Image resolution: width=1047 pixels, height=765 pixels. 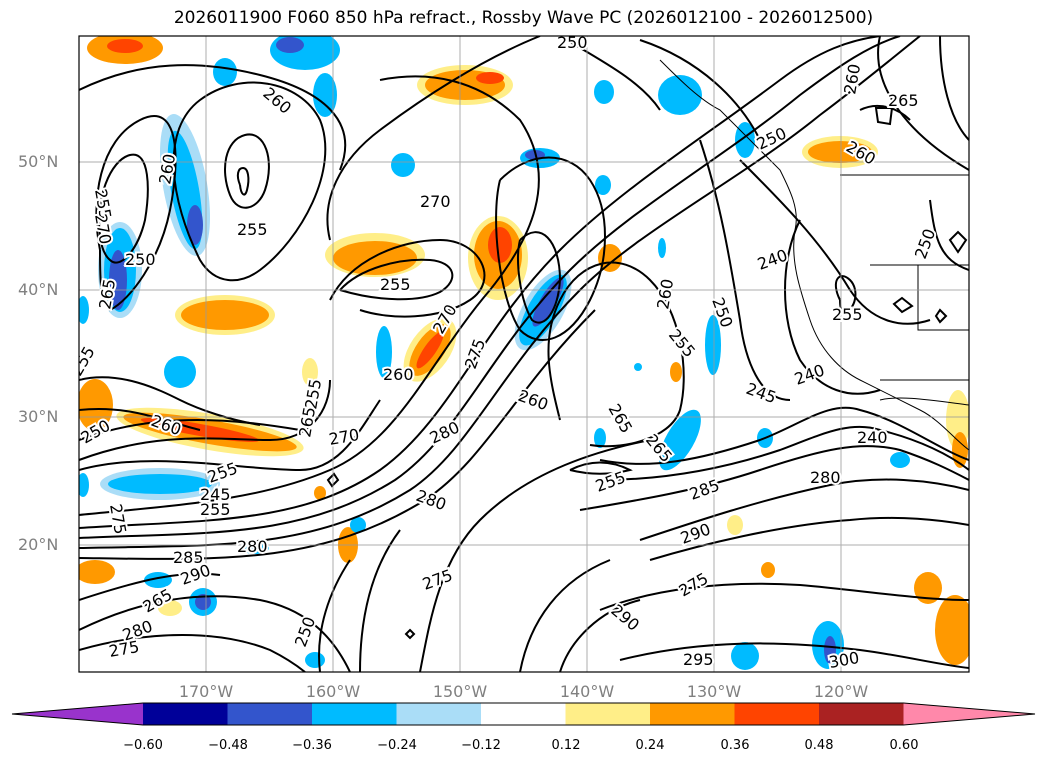 I want to click on lon-label-120w: 120°W, so click(x=841, y=691).